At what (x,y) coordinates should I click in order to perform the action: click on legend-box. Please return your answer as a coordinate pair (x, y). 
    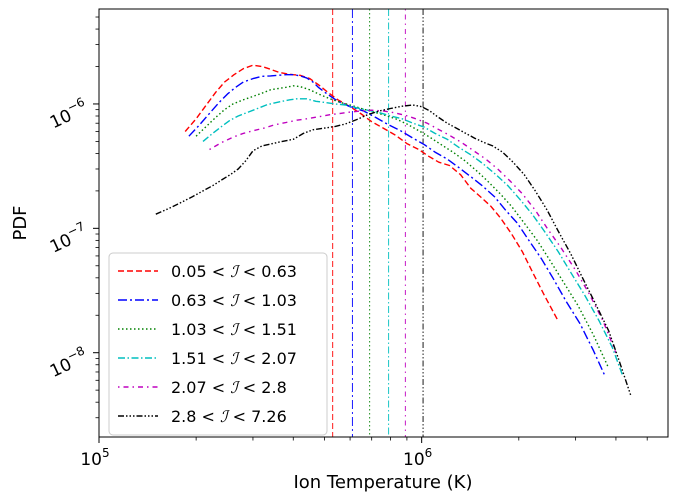
    Looking at the image, I should click on (218, 344).